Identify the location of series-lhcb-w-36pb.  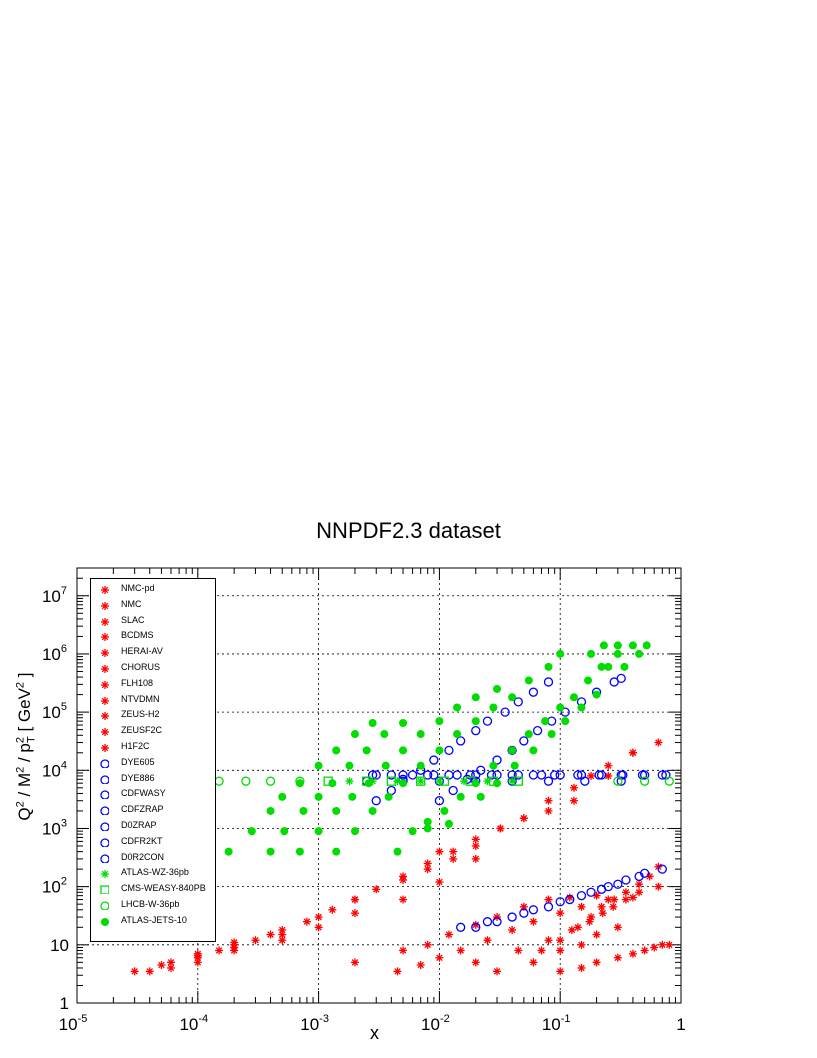
(444, 781).